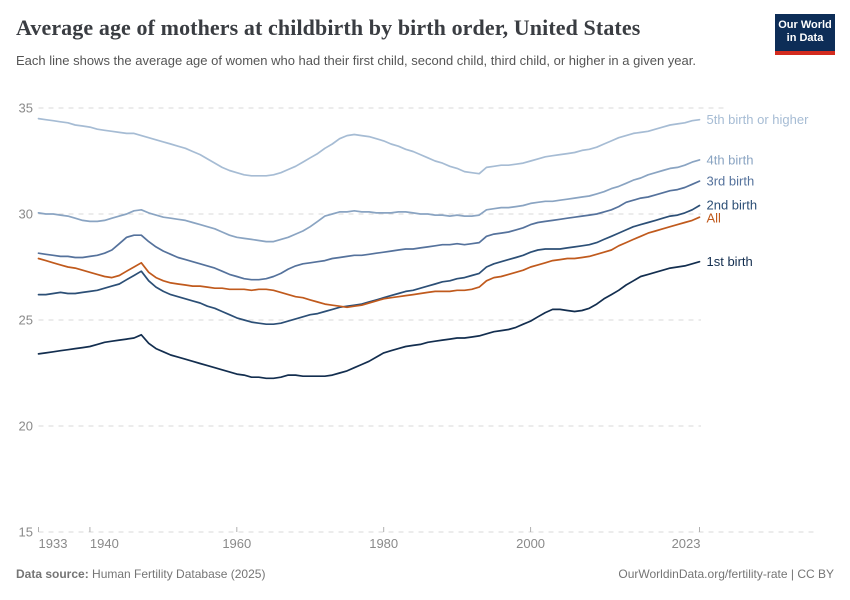 The width and height of the screenshot is (850, 600). Describe the element at coordinates (53, 543) in the screenshot. I see `x-tick-label-1933: 1933` at that location.